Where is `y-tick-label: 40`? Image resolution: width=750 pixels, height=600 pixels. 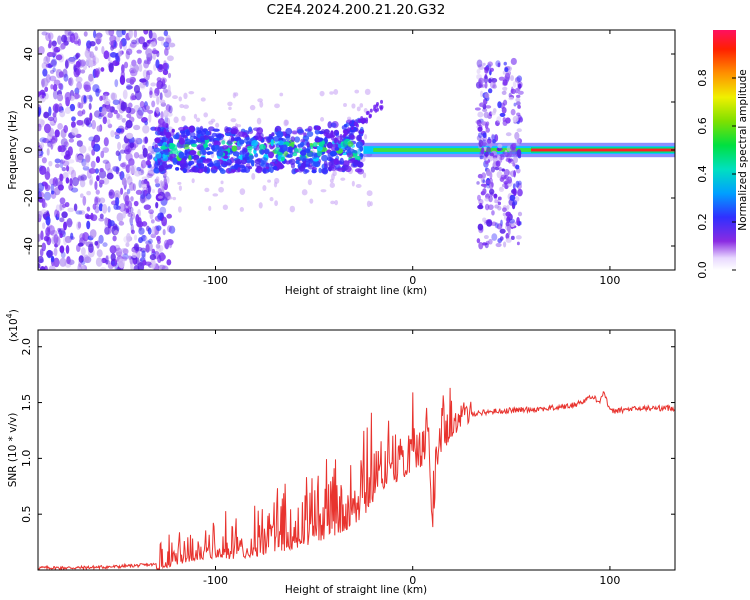
y-tick-label: 40 is located at coordinates (28, 54).